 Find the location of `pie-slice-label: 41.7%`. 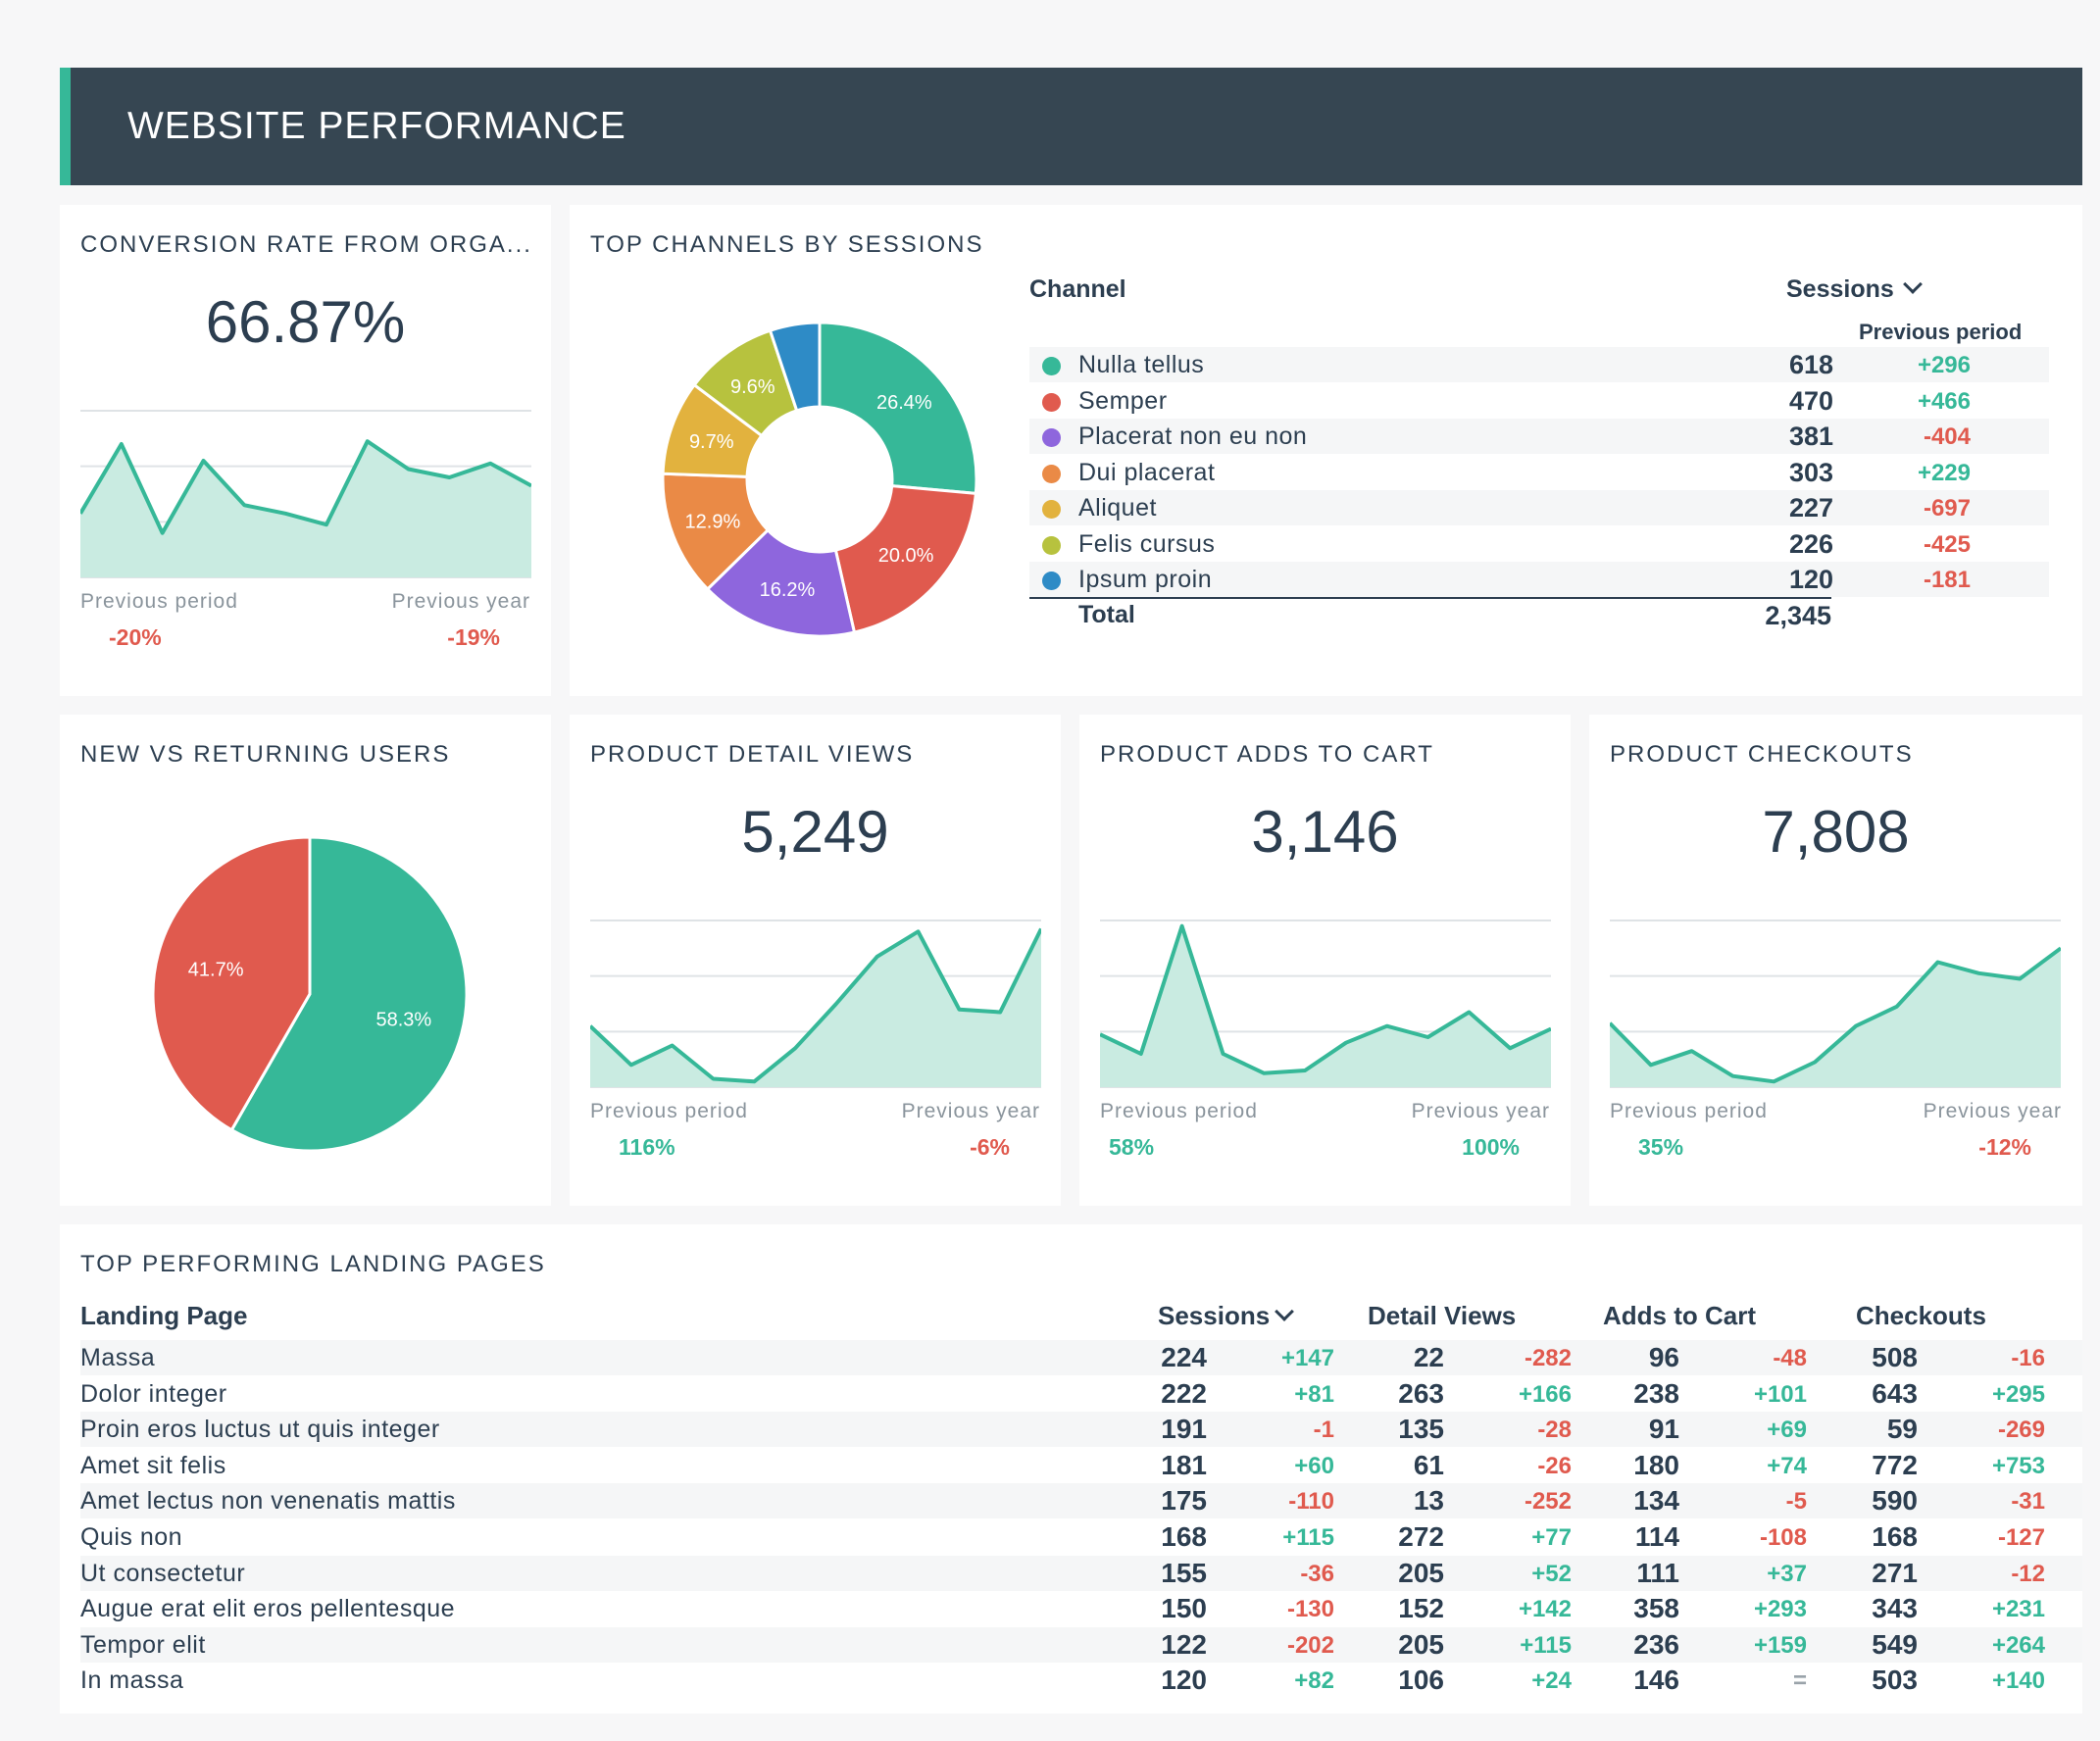

pie-slice-label: 41.7% is located at coordinates (216, 970).